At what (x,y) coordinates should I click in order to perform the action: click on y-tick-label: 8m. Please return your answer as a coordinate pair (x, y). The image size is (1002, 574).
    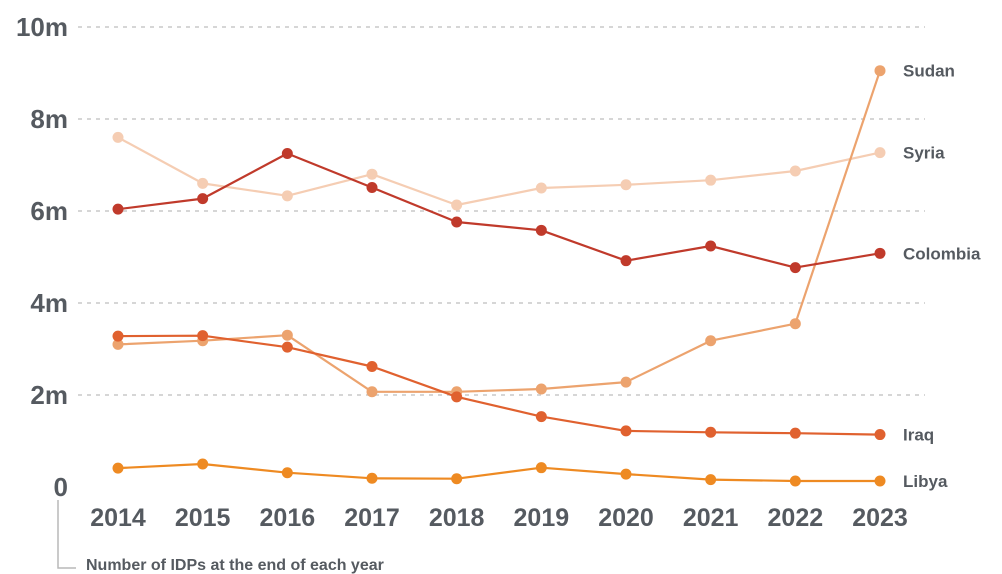
    Looking at the image, I should click on (49, 119).